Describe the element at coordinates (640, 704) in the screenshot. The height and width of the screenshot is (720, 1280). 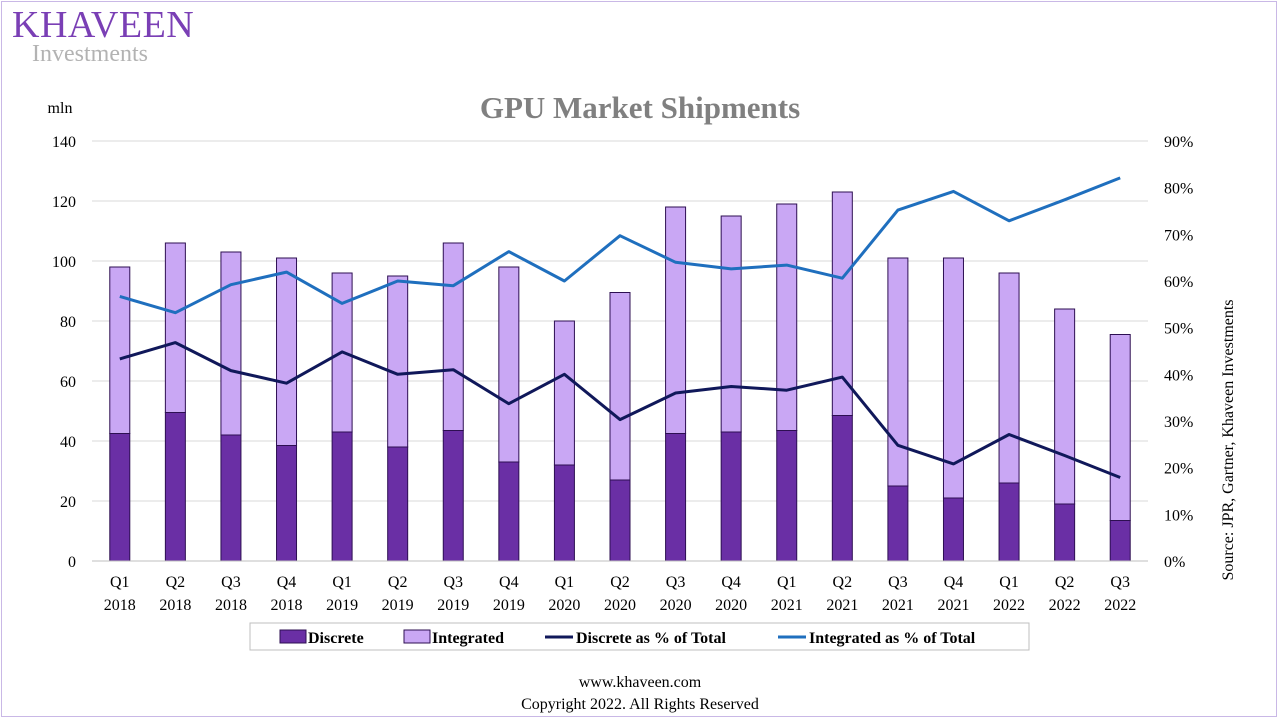
I see `footer-copyright: Copyright 2022. All Rights Reserved` at that location.